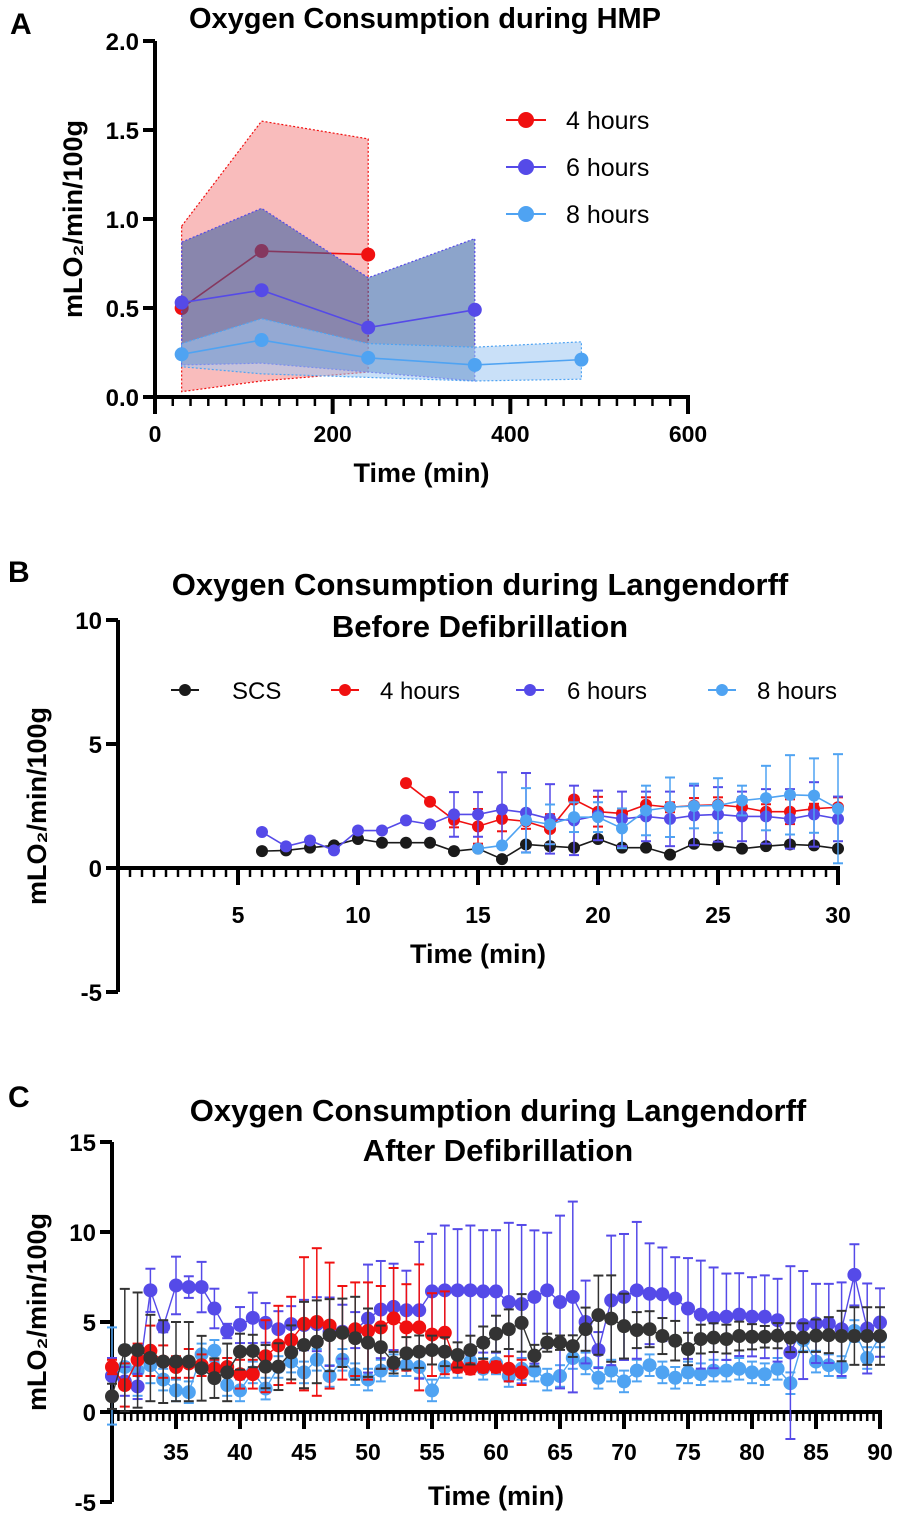 The image size is (905, 1517). I want to click on legend-item: 4 hours, so click(577, 121).